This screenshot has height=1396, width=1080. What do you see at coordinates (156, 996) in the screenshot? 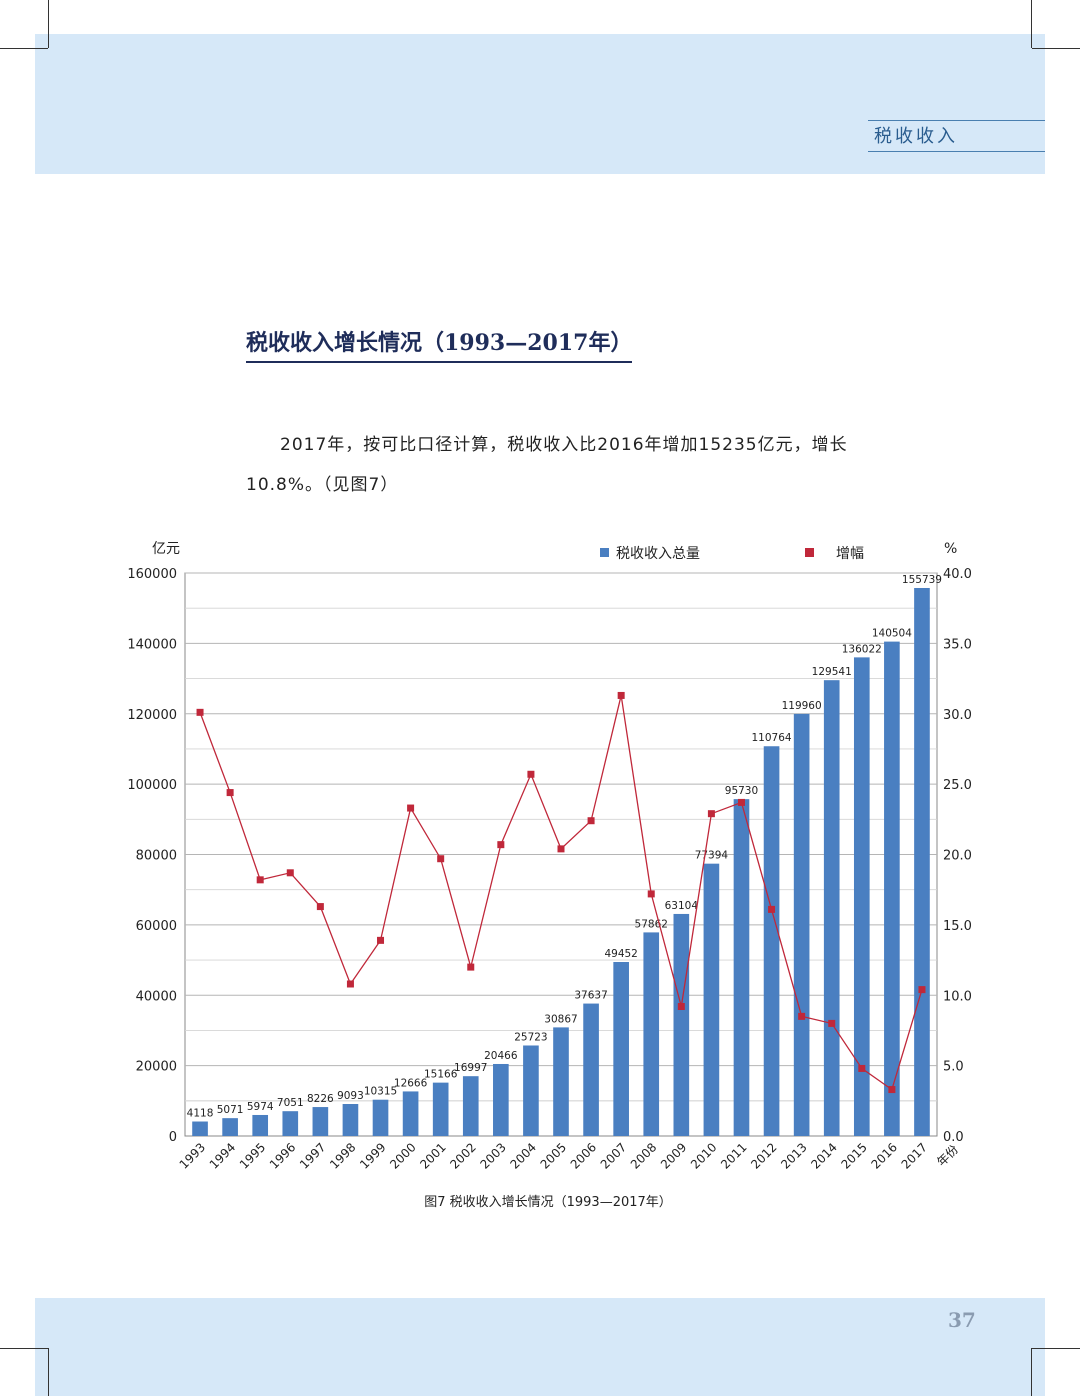
I see `y-tick-label: 40000` at bounding box center [156, 996].